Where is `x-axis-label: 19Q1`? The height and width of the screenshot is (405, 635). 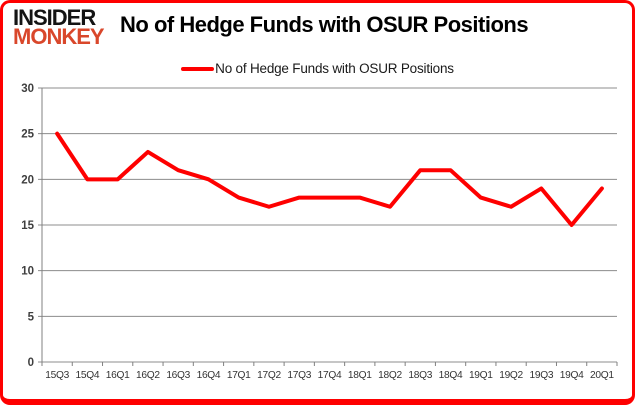 x-axis-label: 19Q1 is located at coordinates (481, 375).